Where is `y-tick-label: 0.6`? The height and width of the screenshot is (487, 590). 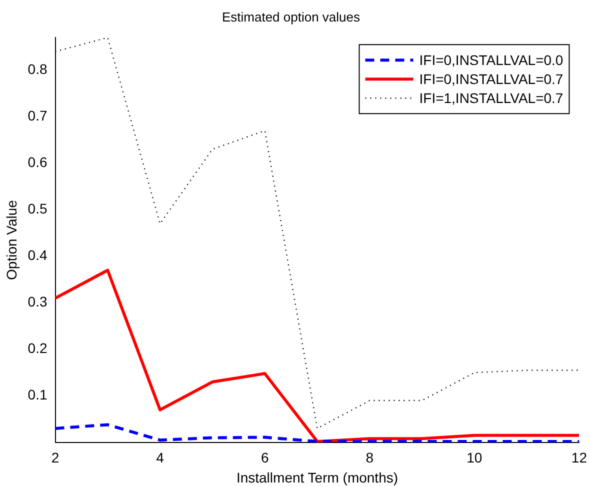 y-tick-label: 0.6 is located at coordinates (38, 162).